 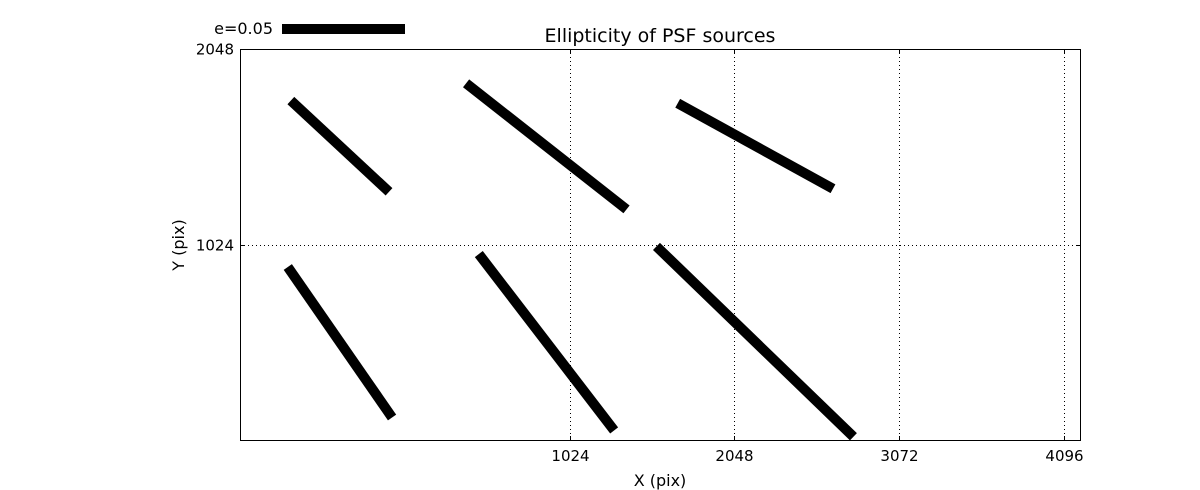 What do you see at coordinates (660, 480) in the screenshot?
I see `x-axis-label: X (pix)` at bounding box center [660, 480].